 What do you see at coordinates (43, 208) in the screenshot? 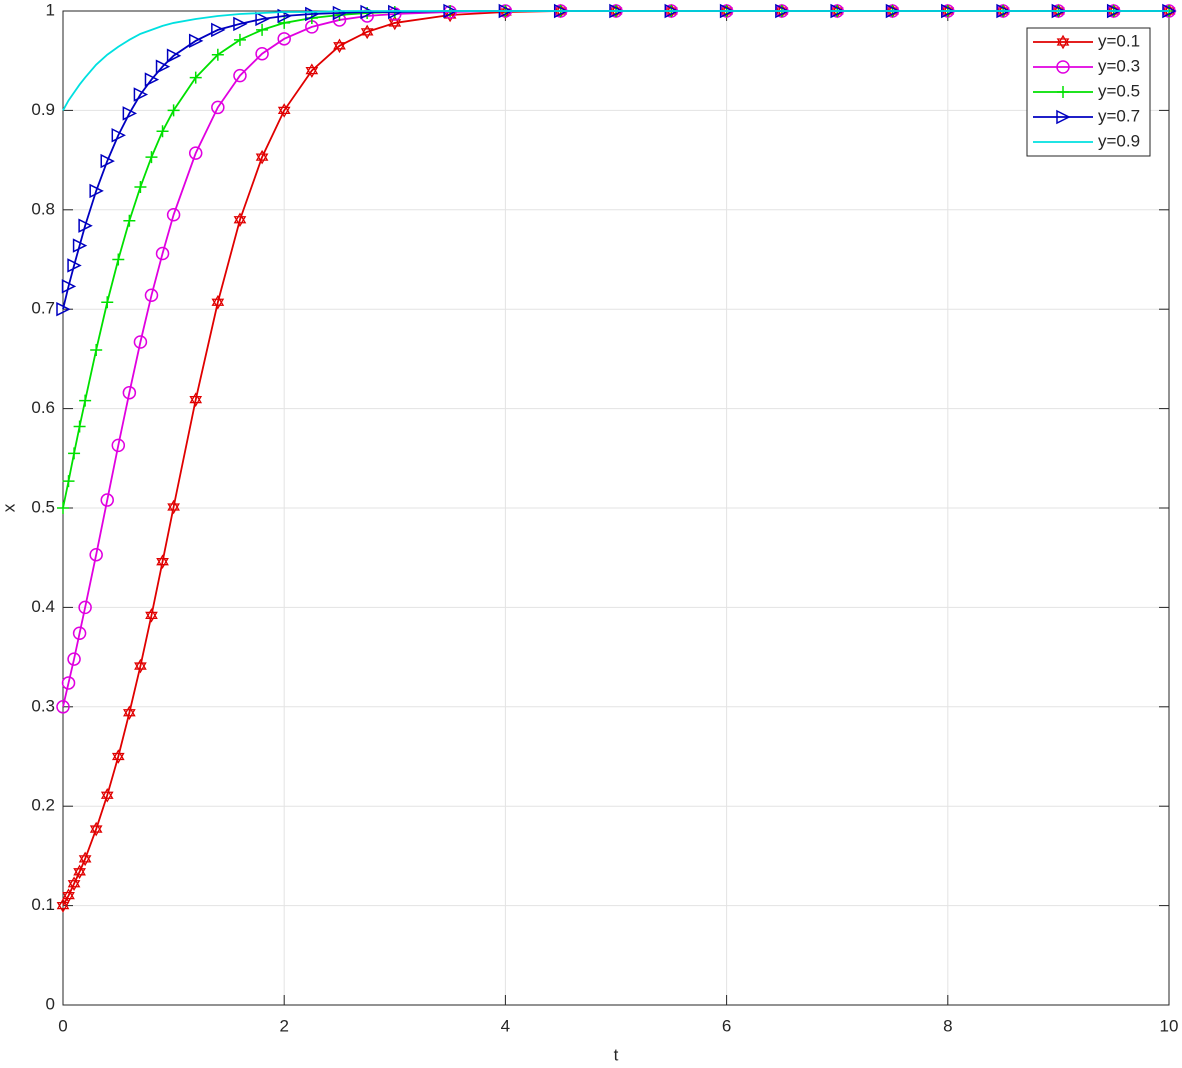
I see `y-tick-label: 0.8` at bounding box center [43, 208].